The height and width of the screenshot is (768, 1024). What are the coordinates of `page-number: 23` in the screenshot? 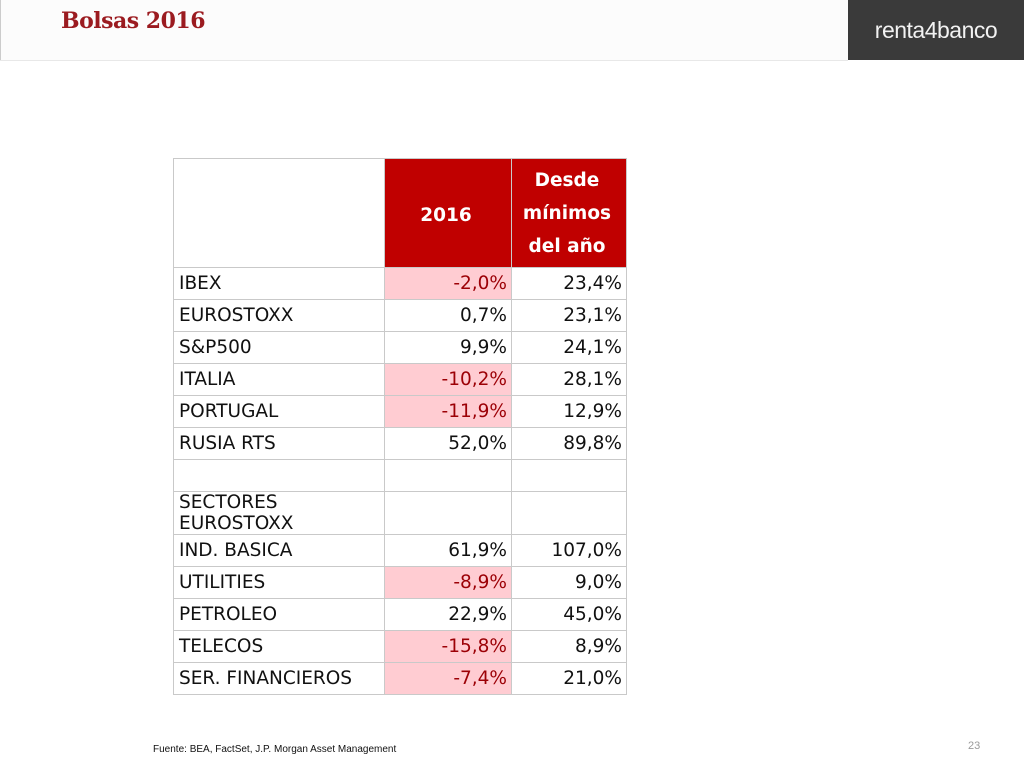 It's located at (974, 746).